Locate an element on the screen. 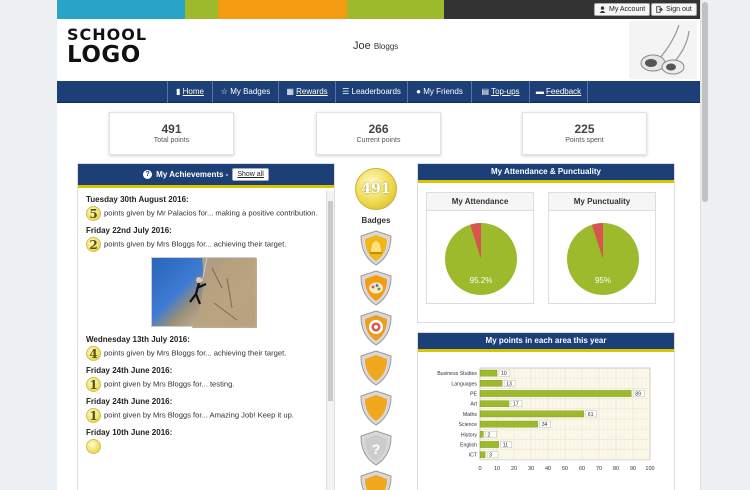 The height and width of the screenshot is (490, 750). stat-value: 266 is located at coordinates (378, 129).